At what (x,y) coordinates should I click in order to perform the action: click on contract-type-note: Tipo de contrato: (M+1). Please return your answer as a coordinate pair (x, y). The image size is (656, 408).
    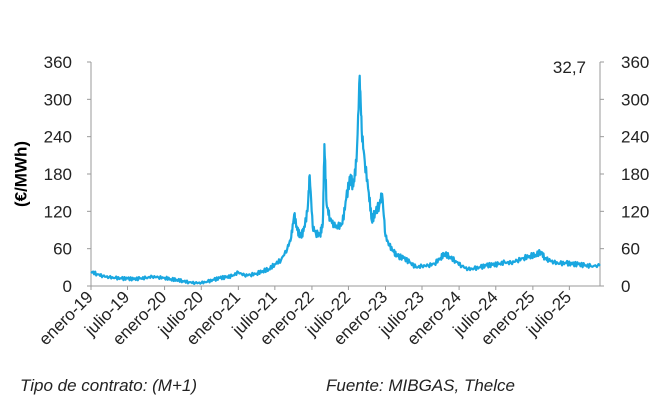
    Looking at the image, I should click on (109, 385).